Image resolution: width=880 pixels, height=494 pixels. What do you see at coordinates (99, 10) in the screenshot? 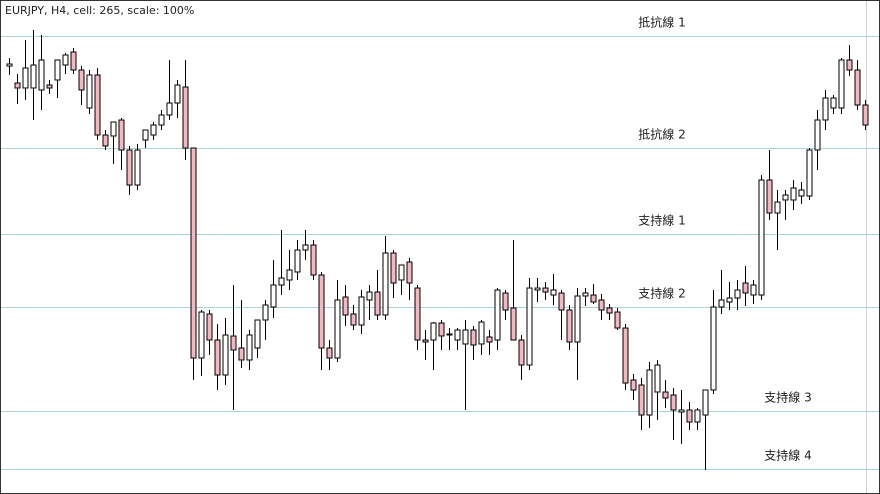
I see `chart-title: EURJPY, H4, cell: 265, scale: 100%` at bounding box center [99, 10].